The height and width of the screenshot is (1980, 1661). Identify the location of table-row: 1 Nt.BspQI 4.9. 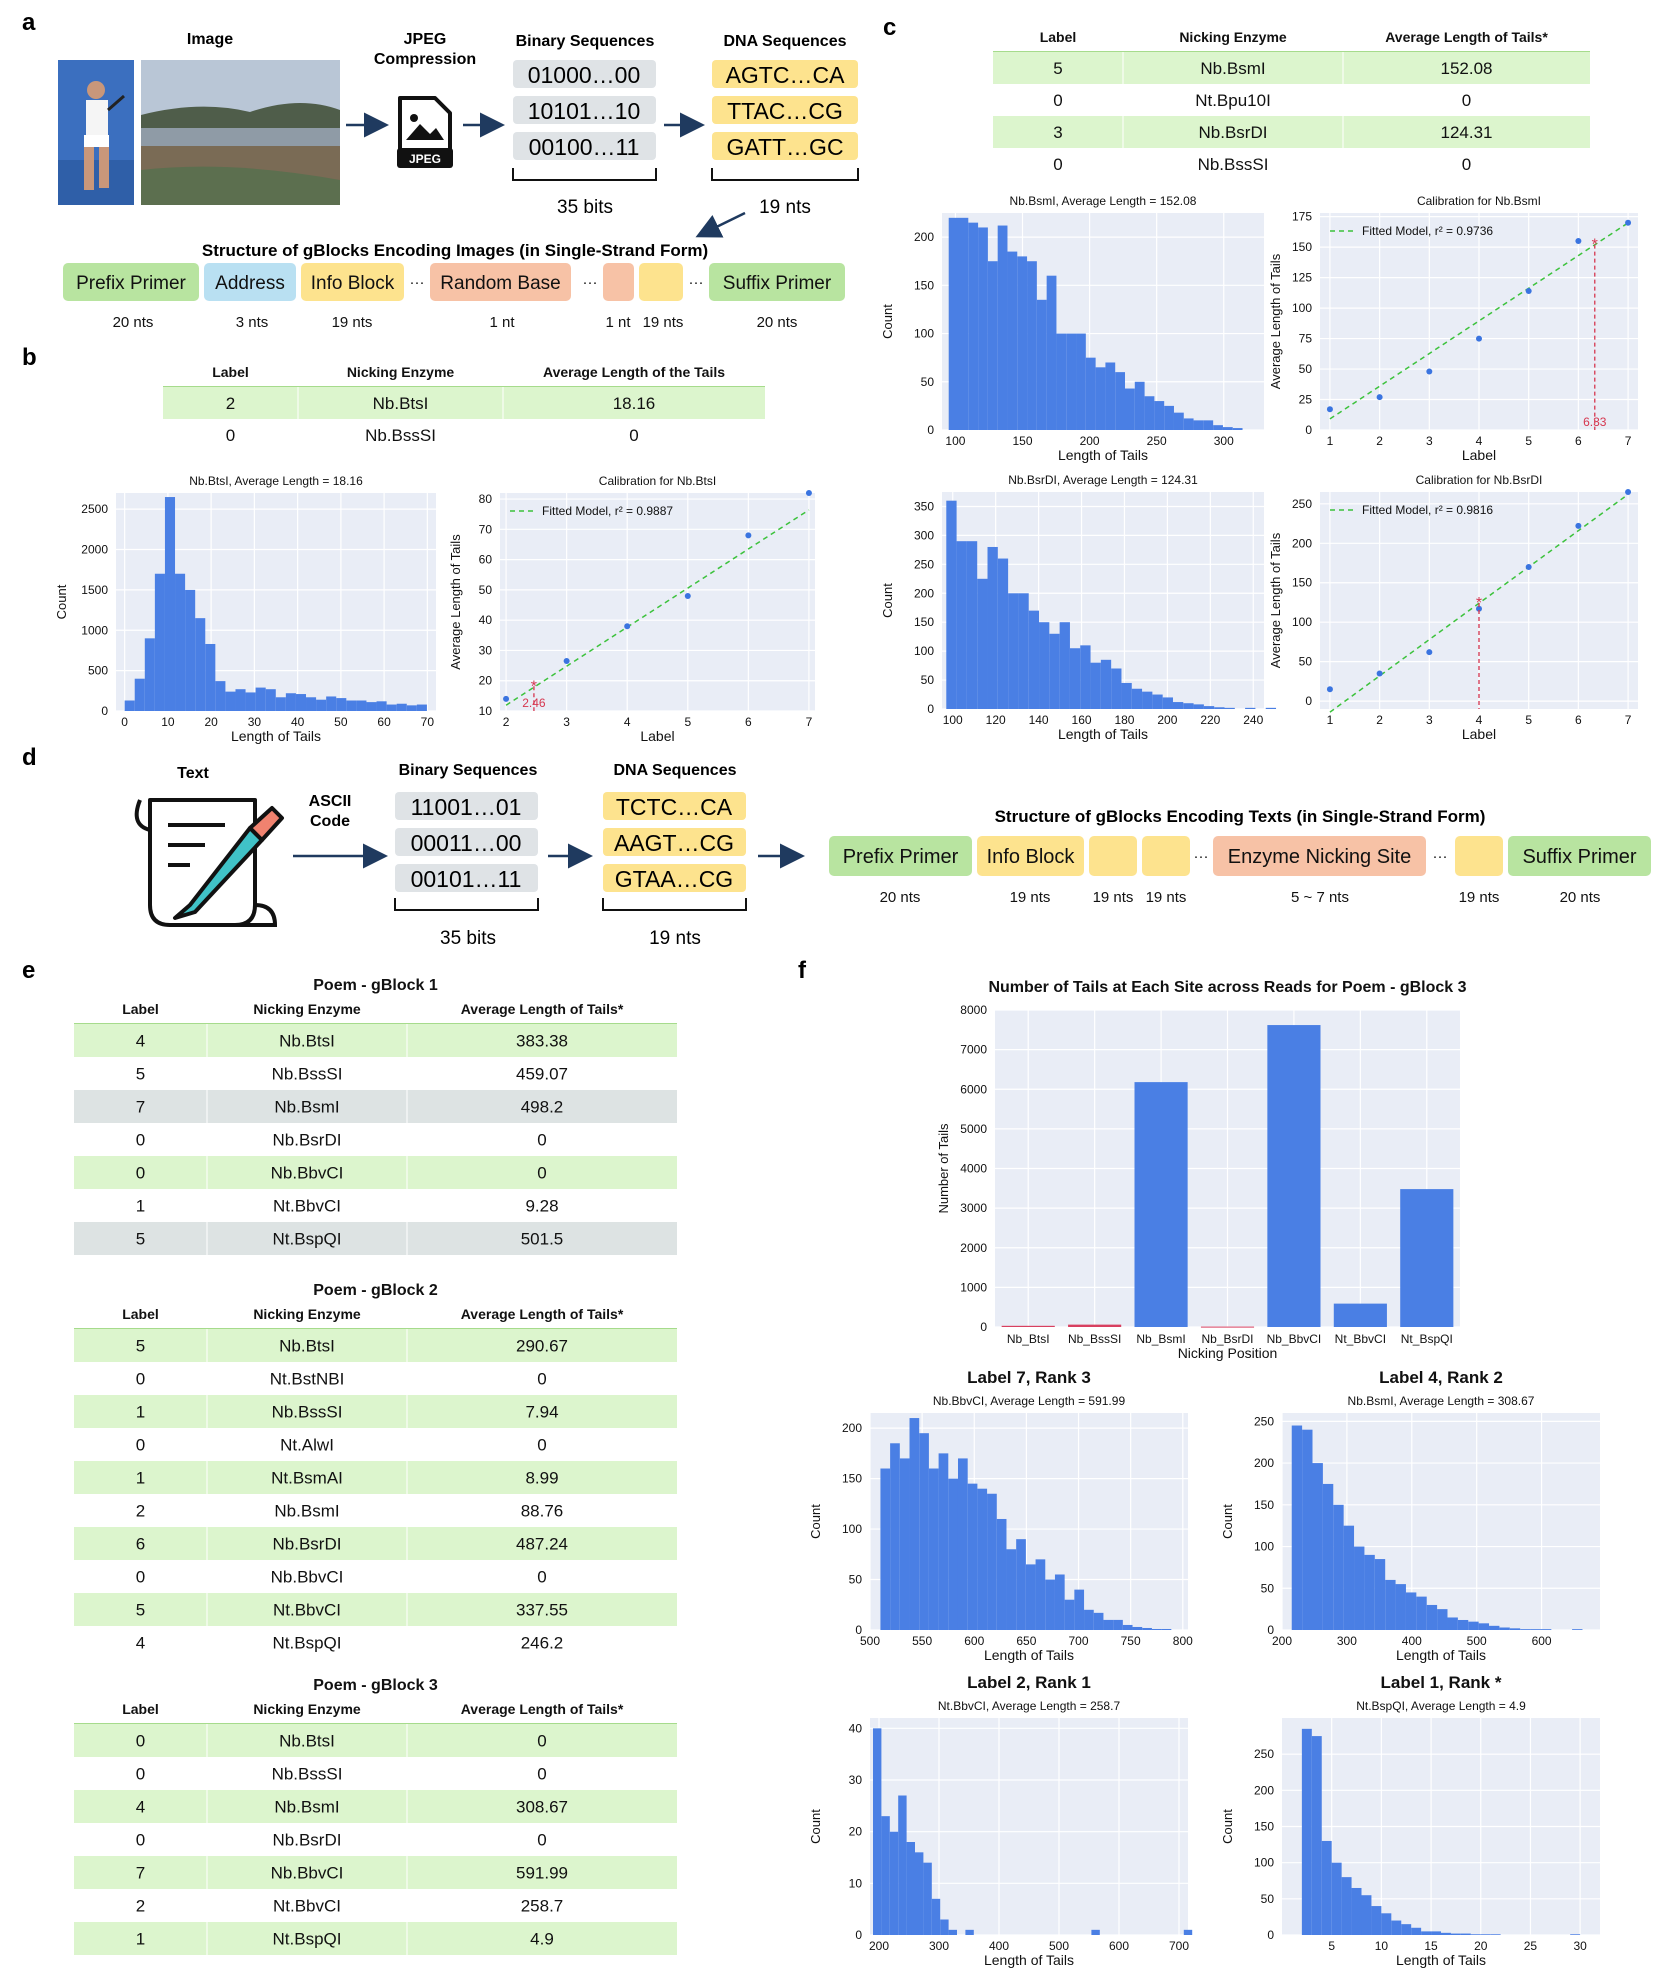
(375, 1938).